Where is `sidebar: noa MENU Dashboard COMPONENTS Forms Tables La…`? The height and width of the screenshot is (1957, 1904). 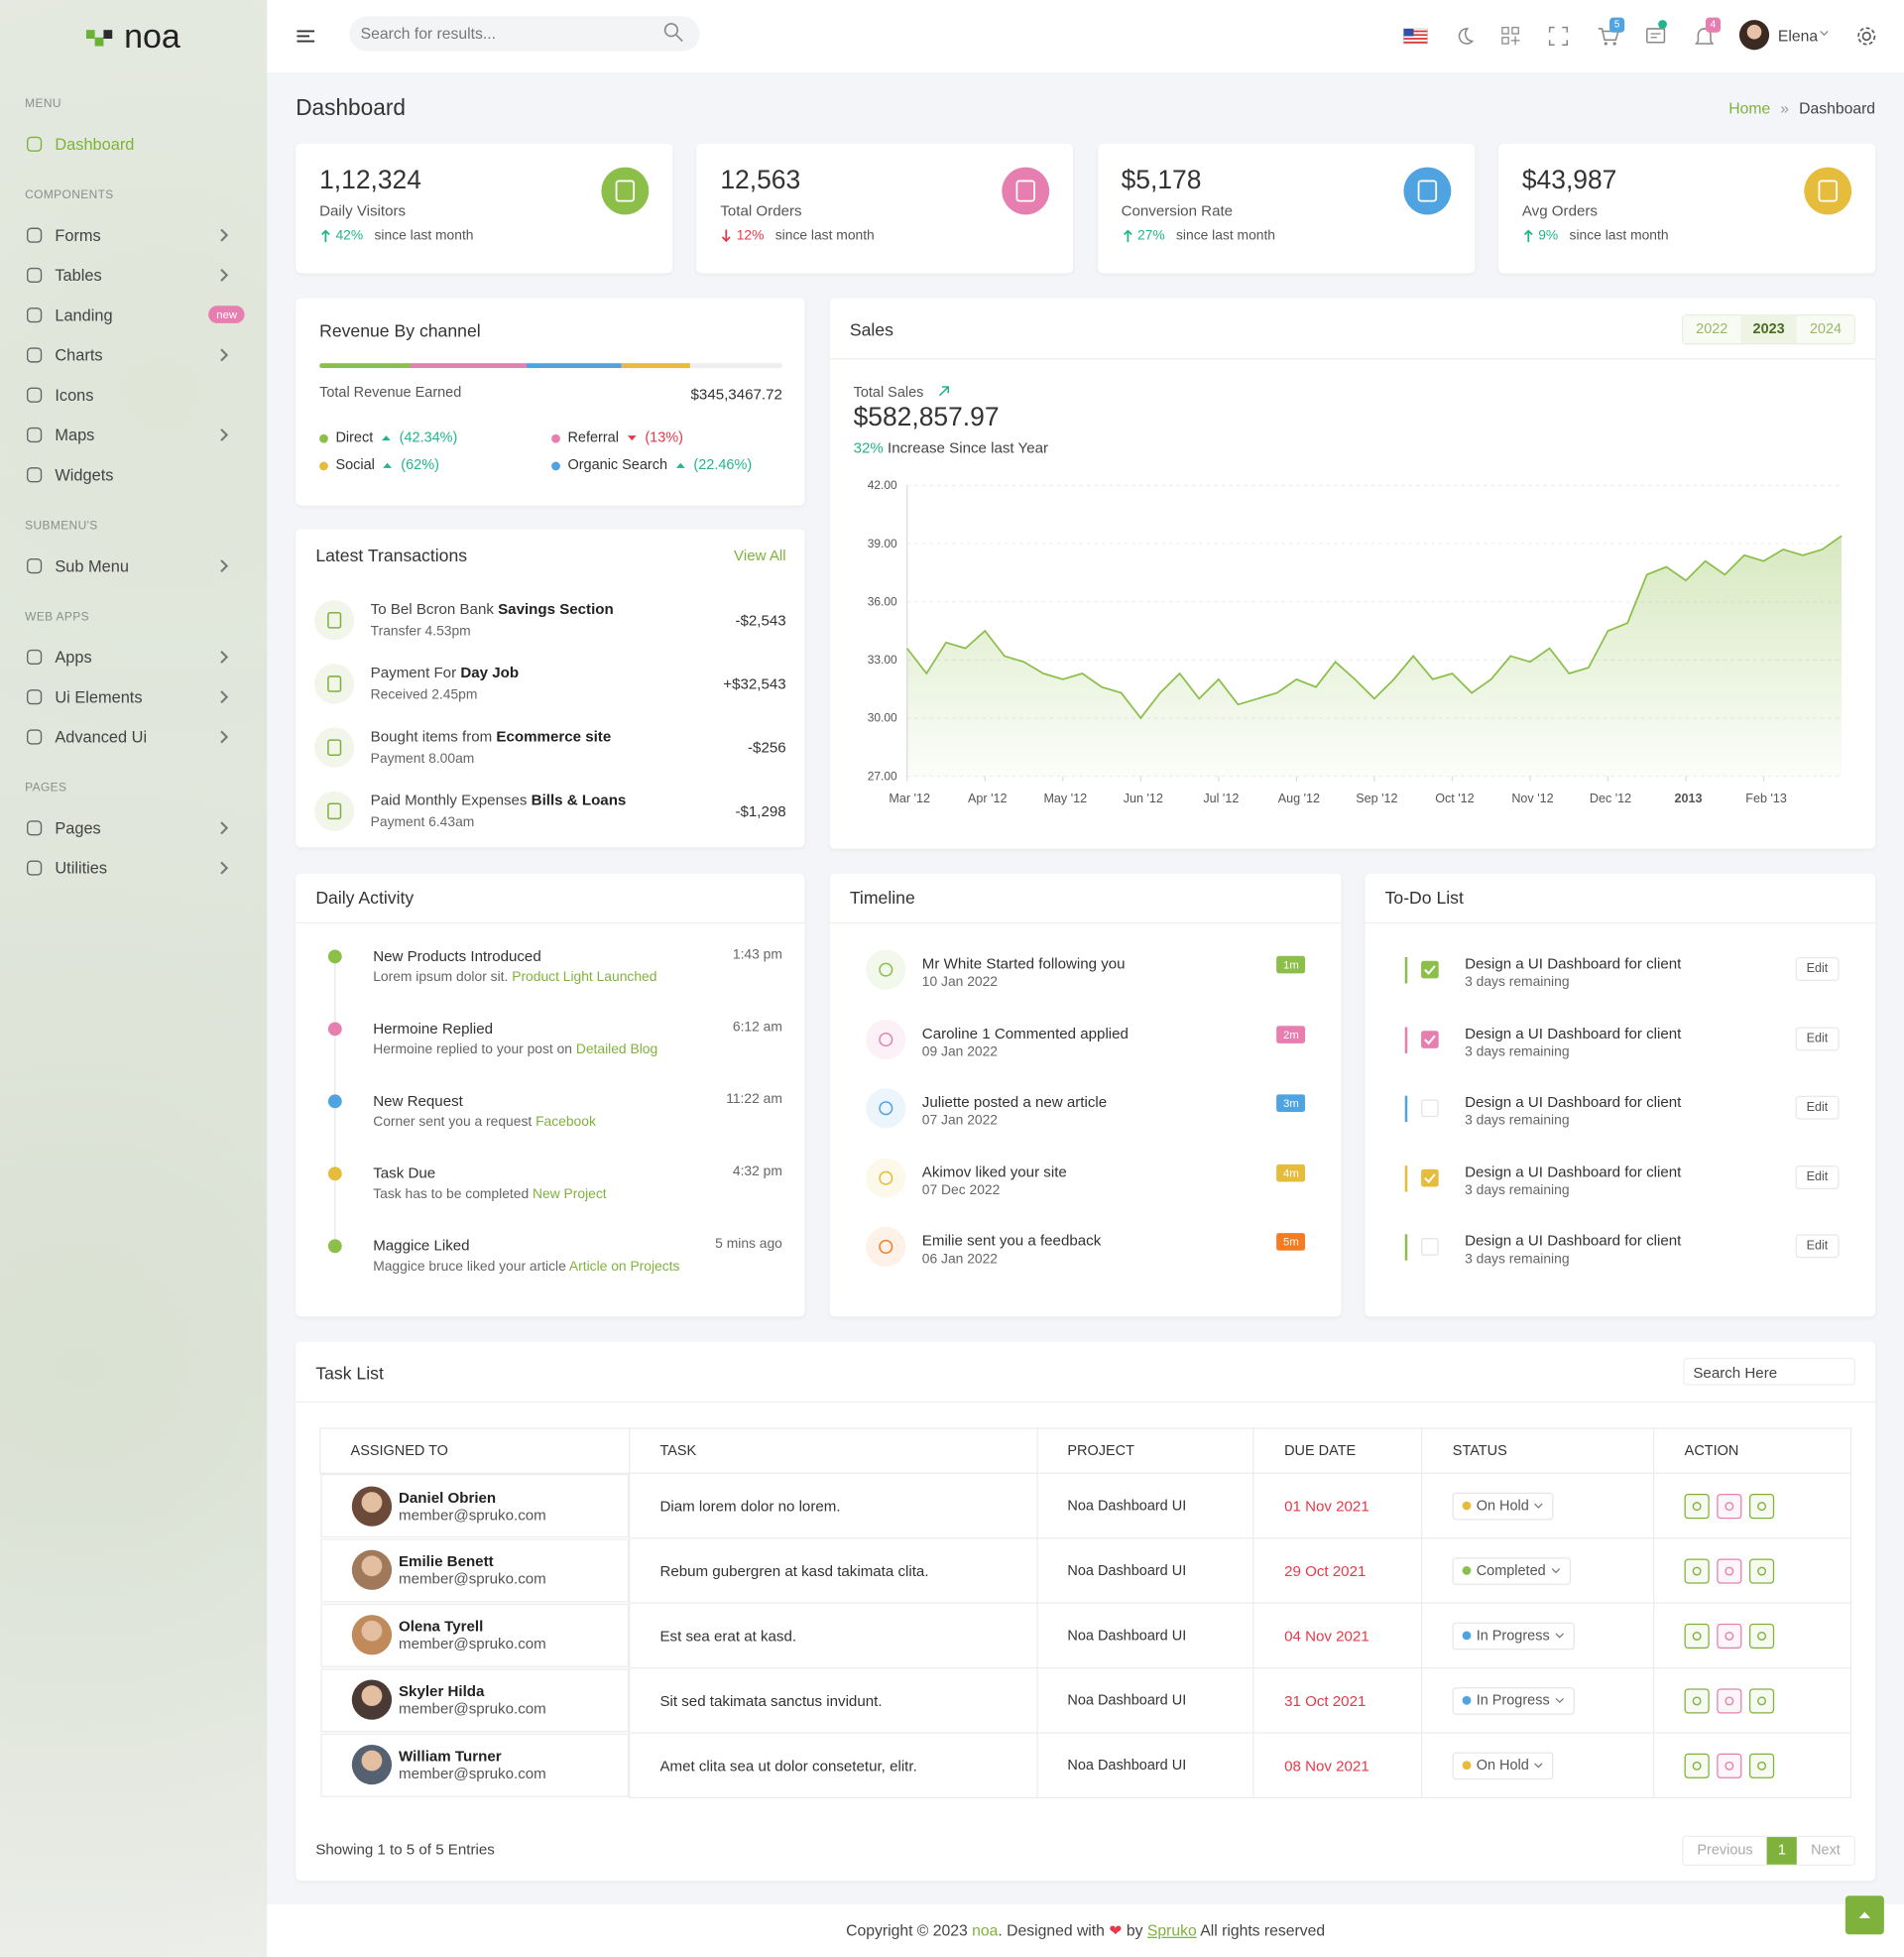
sidebar: noa MENU Dashboard COMPONENTS Forms Tables La… is located at coordinates (134, 978).